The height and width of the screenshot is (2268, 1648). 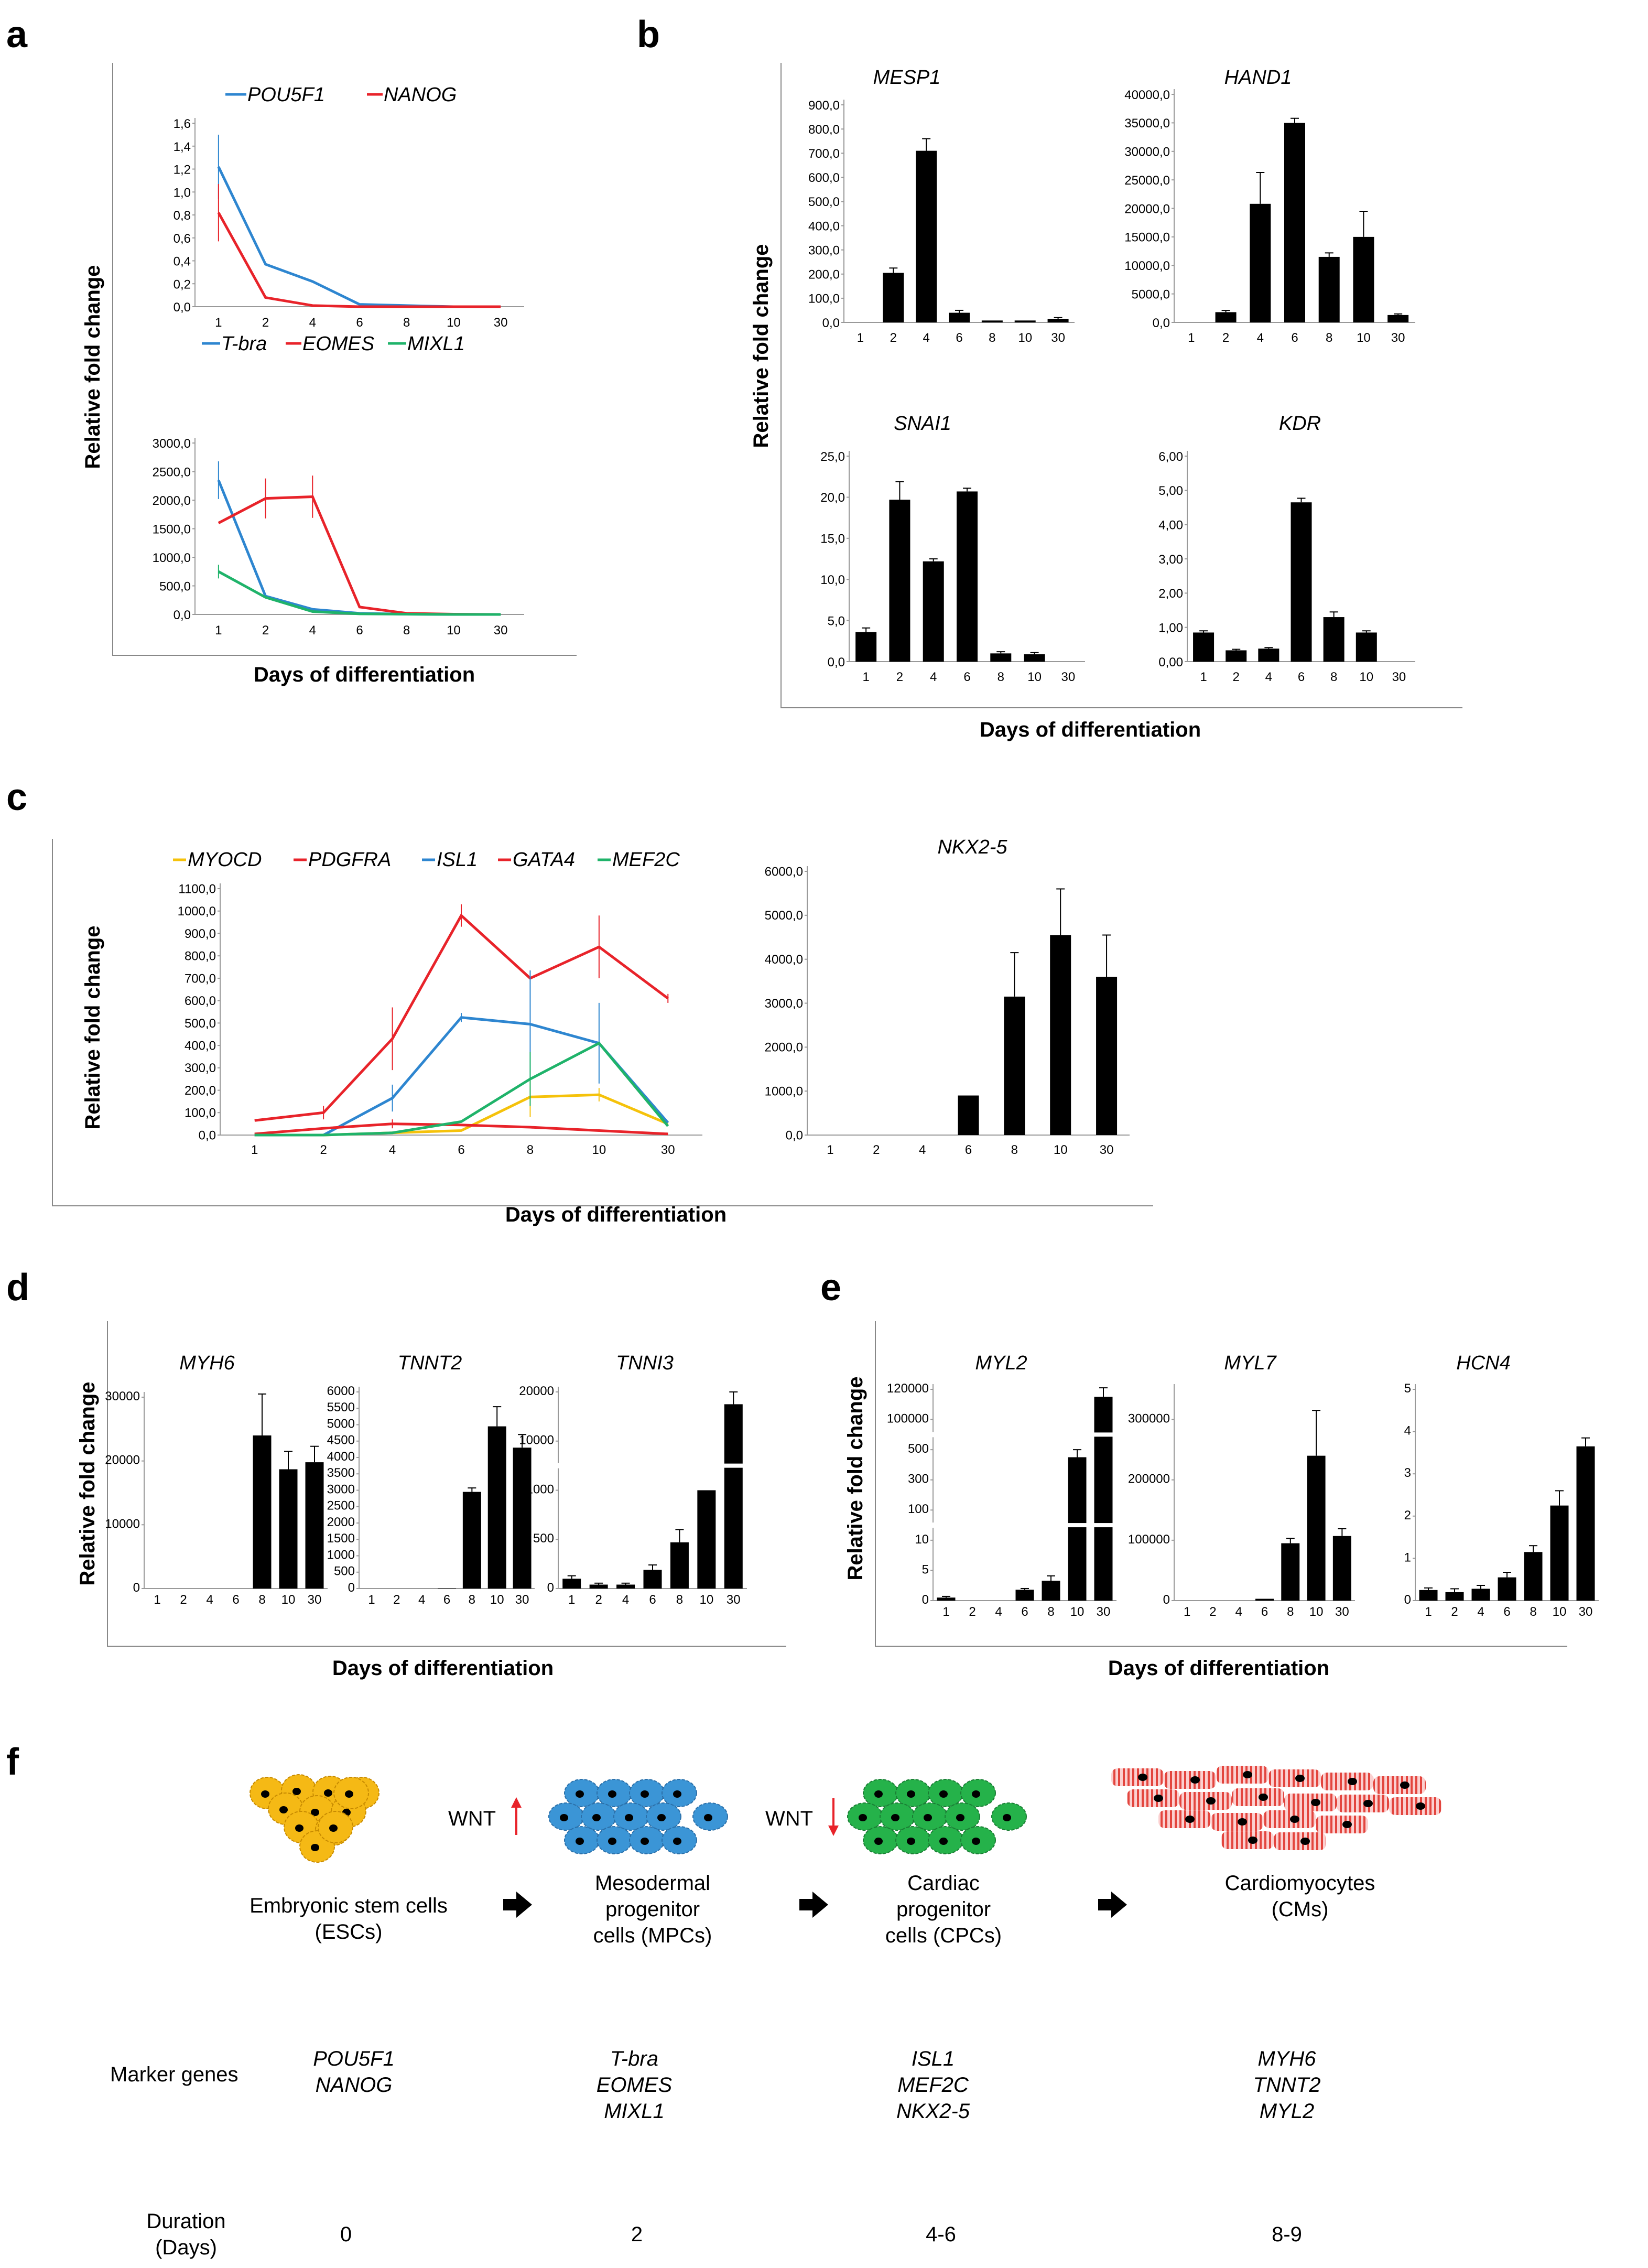 I want to click on y-axis-title-c: Relative fold change, so click(x=93, y=1028).